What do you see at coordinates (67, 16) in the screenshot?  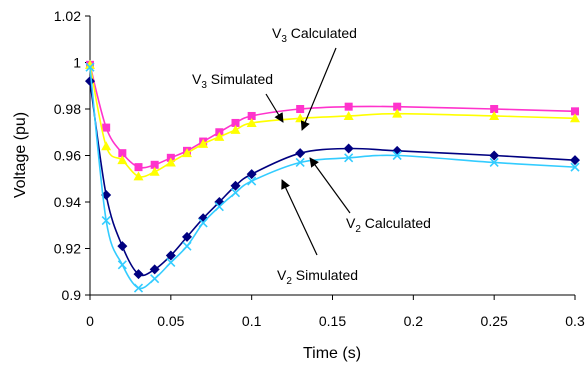 I see `y-tick-label: 1.02` at bounding box center [67, 16].